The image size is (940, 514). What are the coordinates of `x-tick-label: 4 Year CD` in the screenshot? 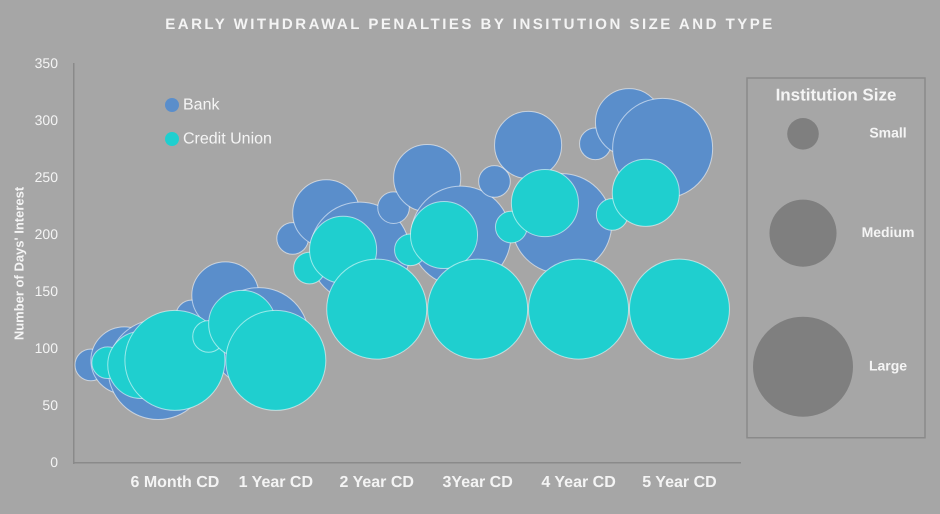 It's located at (578, 483).